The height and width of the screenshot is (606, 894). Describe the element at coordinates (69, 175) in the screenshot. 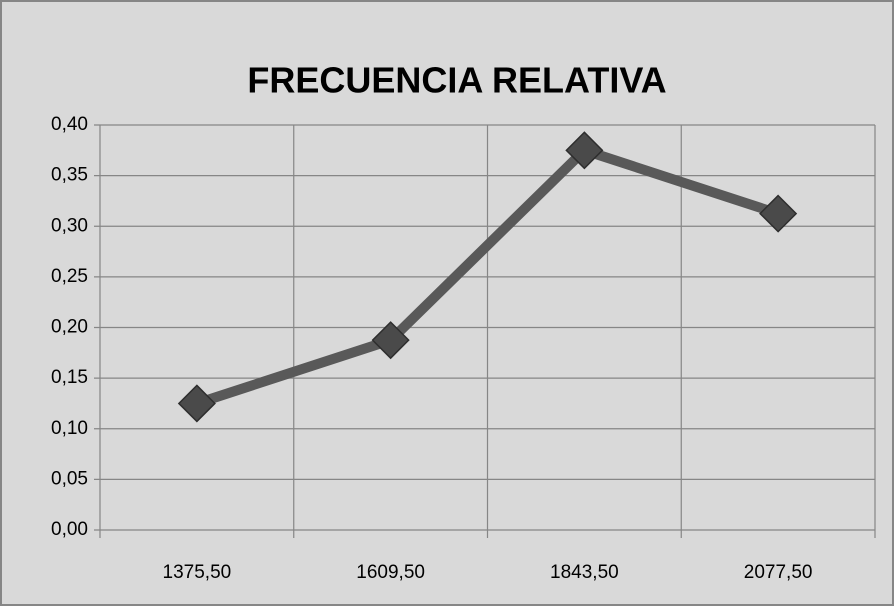

I see `y-tick-label: 0,35` at that location.